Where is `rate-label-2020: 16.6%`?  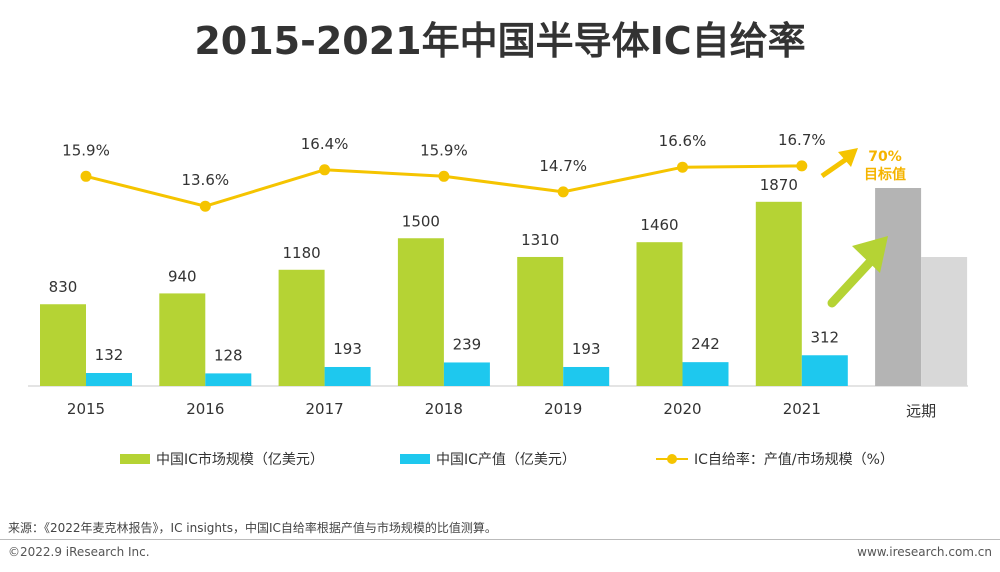
rate-label-2020: 16.6% is located at coordinates (683, 141).